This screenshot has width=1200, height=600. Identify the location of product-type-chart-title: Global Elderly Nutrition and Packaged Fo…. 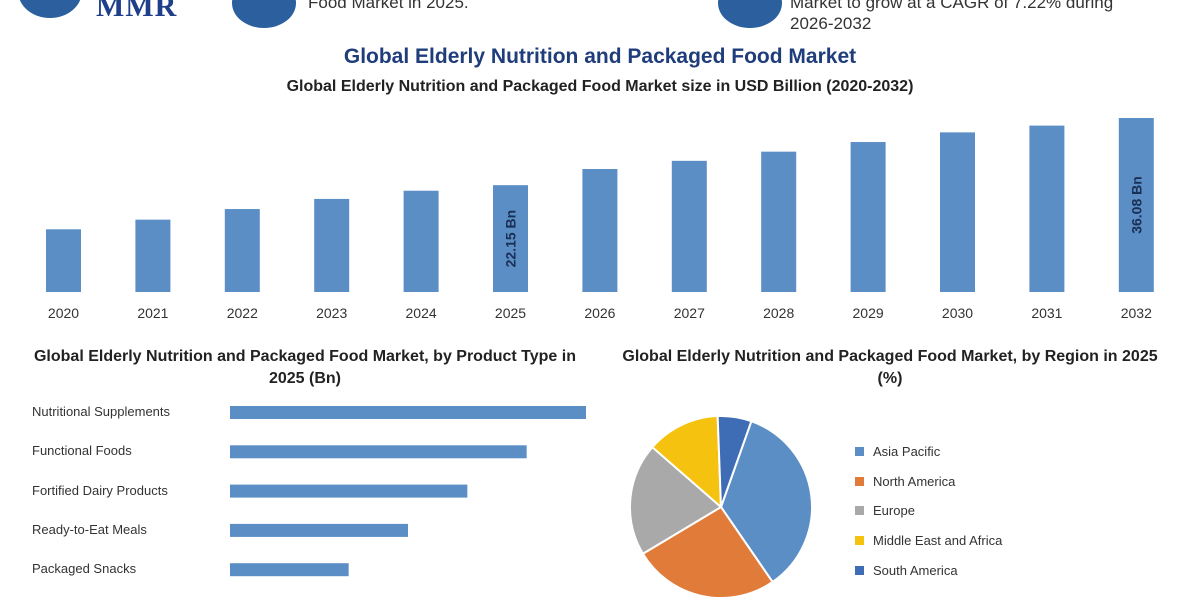
(304, 367).